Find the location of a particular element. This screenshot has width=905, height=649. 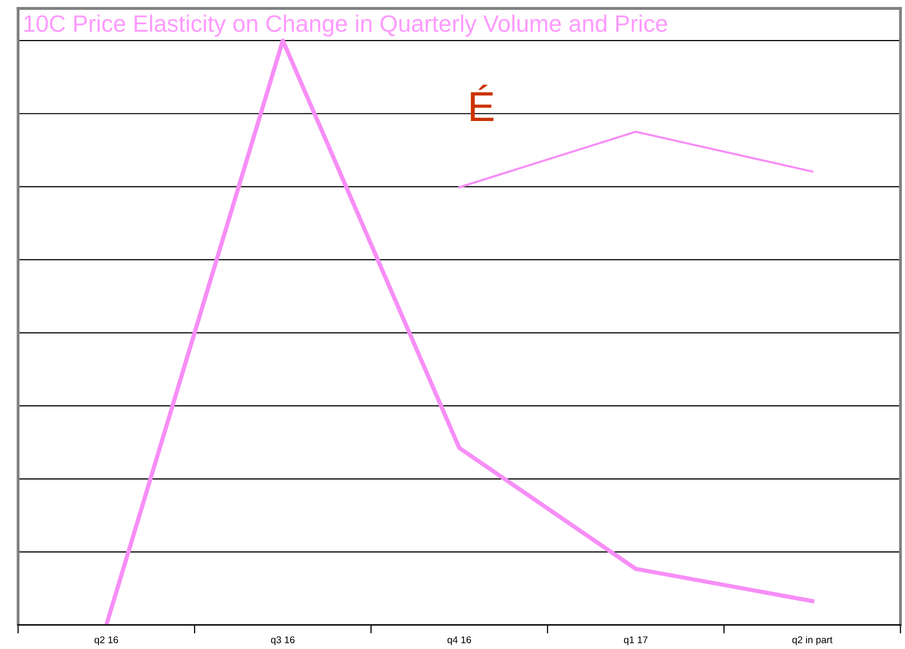

x-tick-label: q2 in part is located at coordinates (812, 641).